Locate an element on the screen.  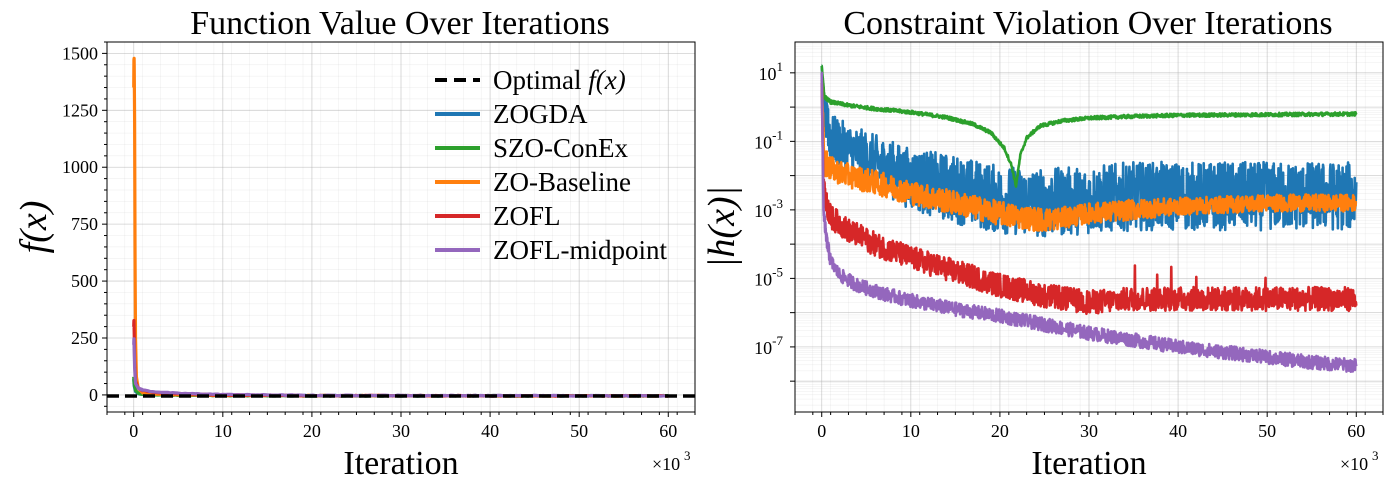
right-x-multiplier-exp: 3 is located at coordinates (1375, 455).